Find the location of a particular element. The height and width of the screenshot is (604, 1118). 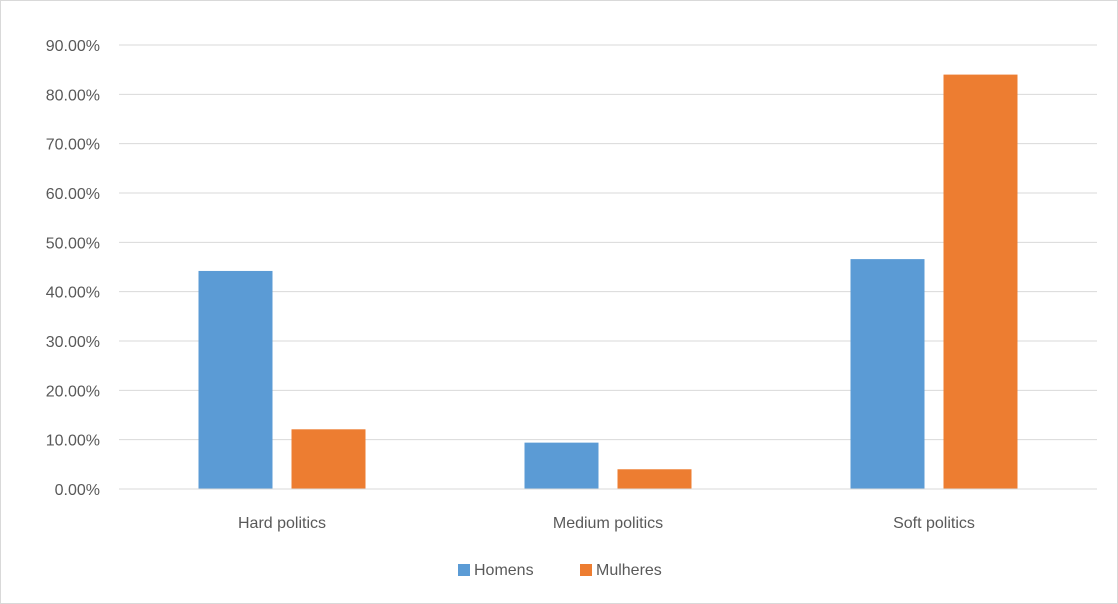

legend: Homens Mulheres is located at coordinates (560, 570).